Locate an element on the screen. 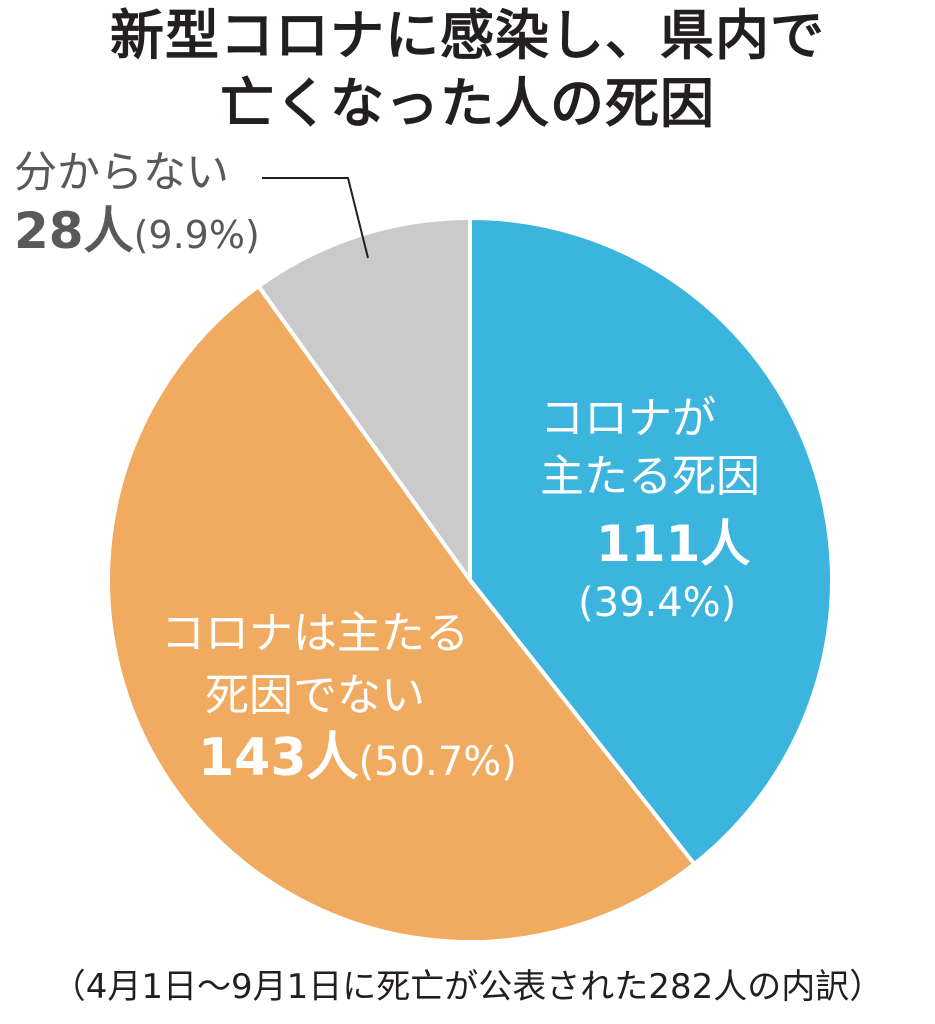 This screenshot has width=935, height=1024. chart-title-line-1: 新型コロナに感染し、県内で is located at coordinates (467, 35).